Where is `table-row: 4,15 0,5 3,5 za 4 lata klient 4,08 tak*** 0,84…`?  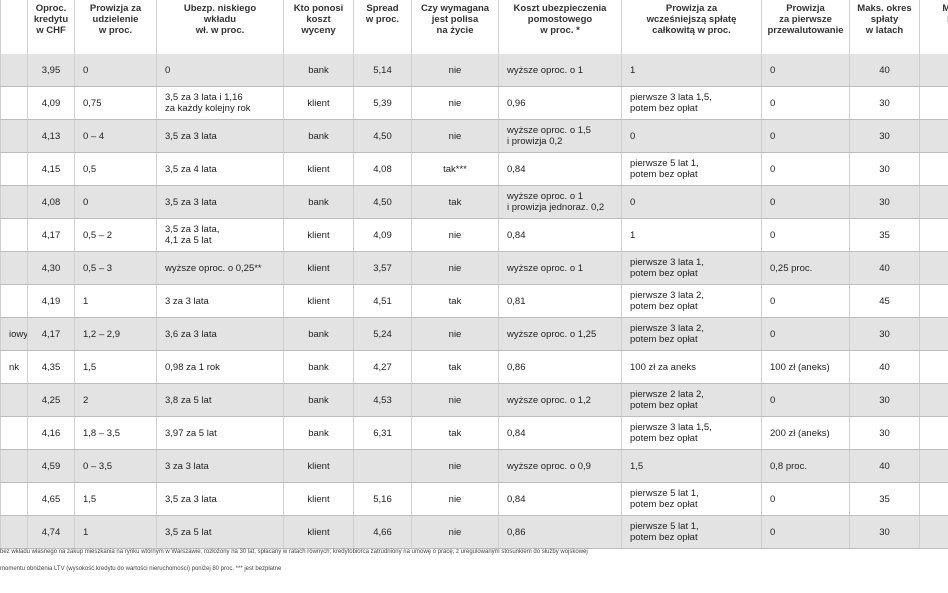 table-row: 4,15 0,5 3,5 za 4 lata klient 4,08 tak*** 0,84… is located at coordinates (474, 169).